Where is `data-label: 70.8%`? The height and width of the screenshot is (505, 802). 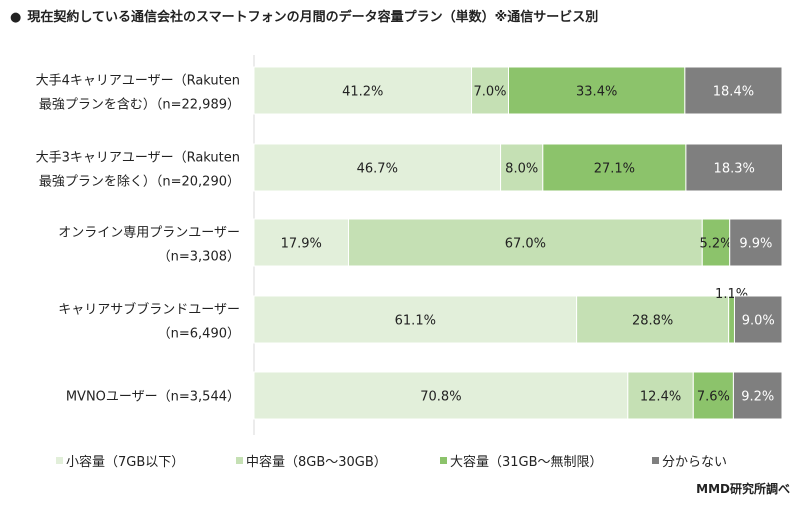
data-label: 70.8% is located at coordinates (440, 397).